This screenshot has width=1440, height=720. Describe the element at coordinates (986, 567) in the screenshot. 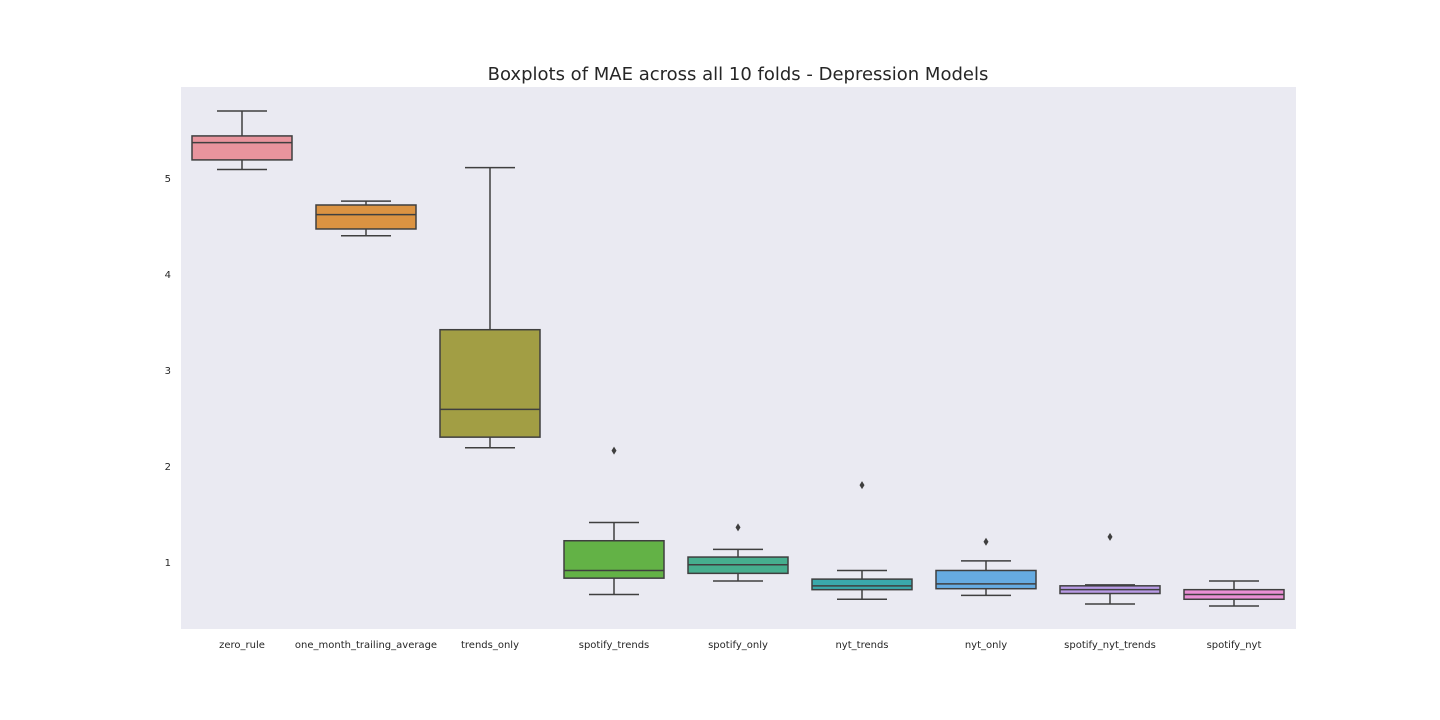

I see `box-nyt_only` at that location.